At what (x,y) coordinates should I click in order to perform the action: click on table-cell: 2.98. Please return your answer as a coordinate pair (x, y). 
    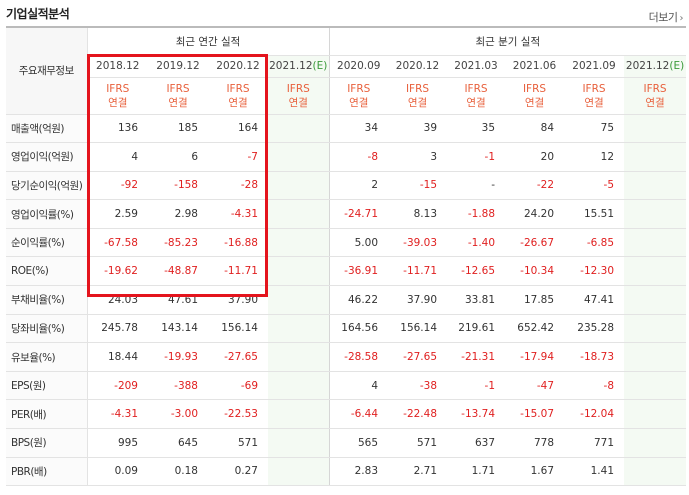
    Looking at the image, I should click on (178, 214).